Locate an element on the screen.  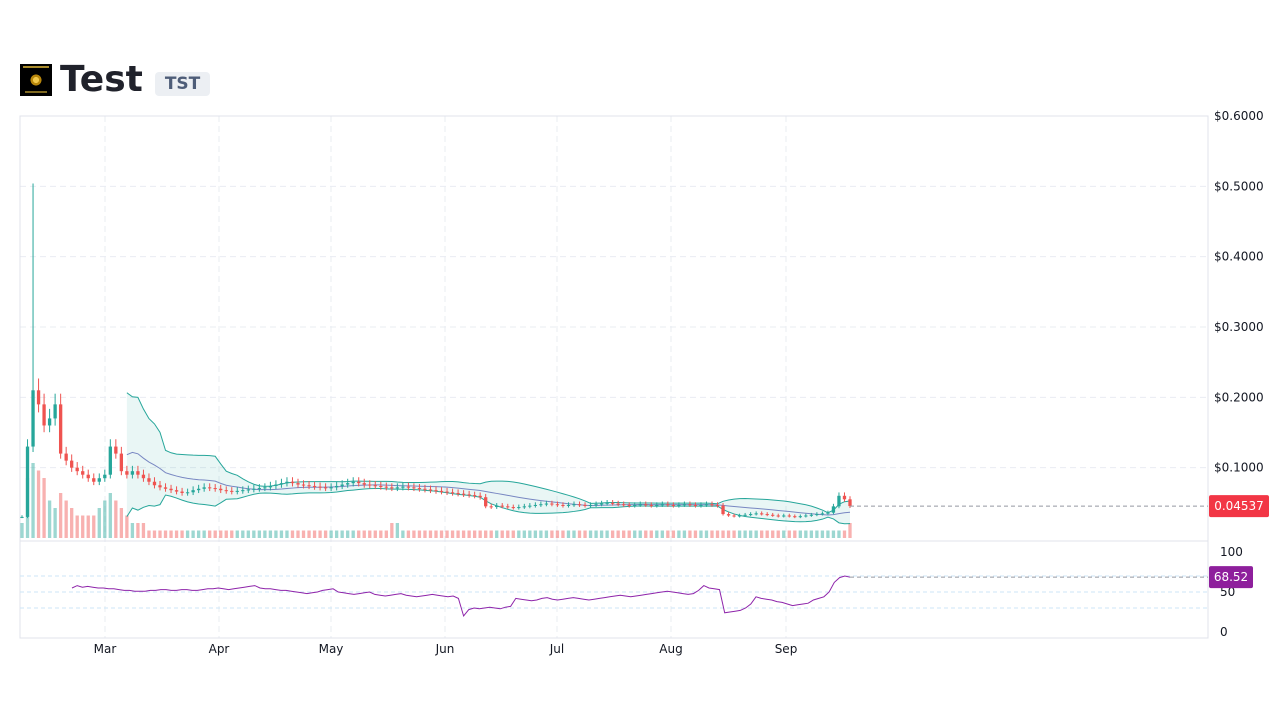
rsi-last-label: 68.52 is located at coordinates (1231, 577).